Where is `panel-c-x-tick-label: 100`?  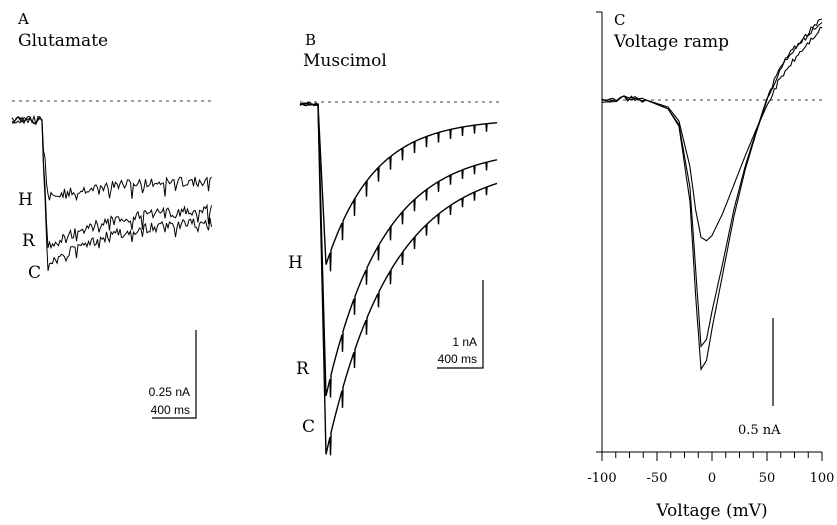
panel-c-x-tick-label: 100 is located at coordinates (822, 478).